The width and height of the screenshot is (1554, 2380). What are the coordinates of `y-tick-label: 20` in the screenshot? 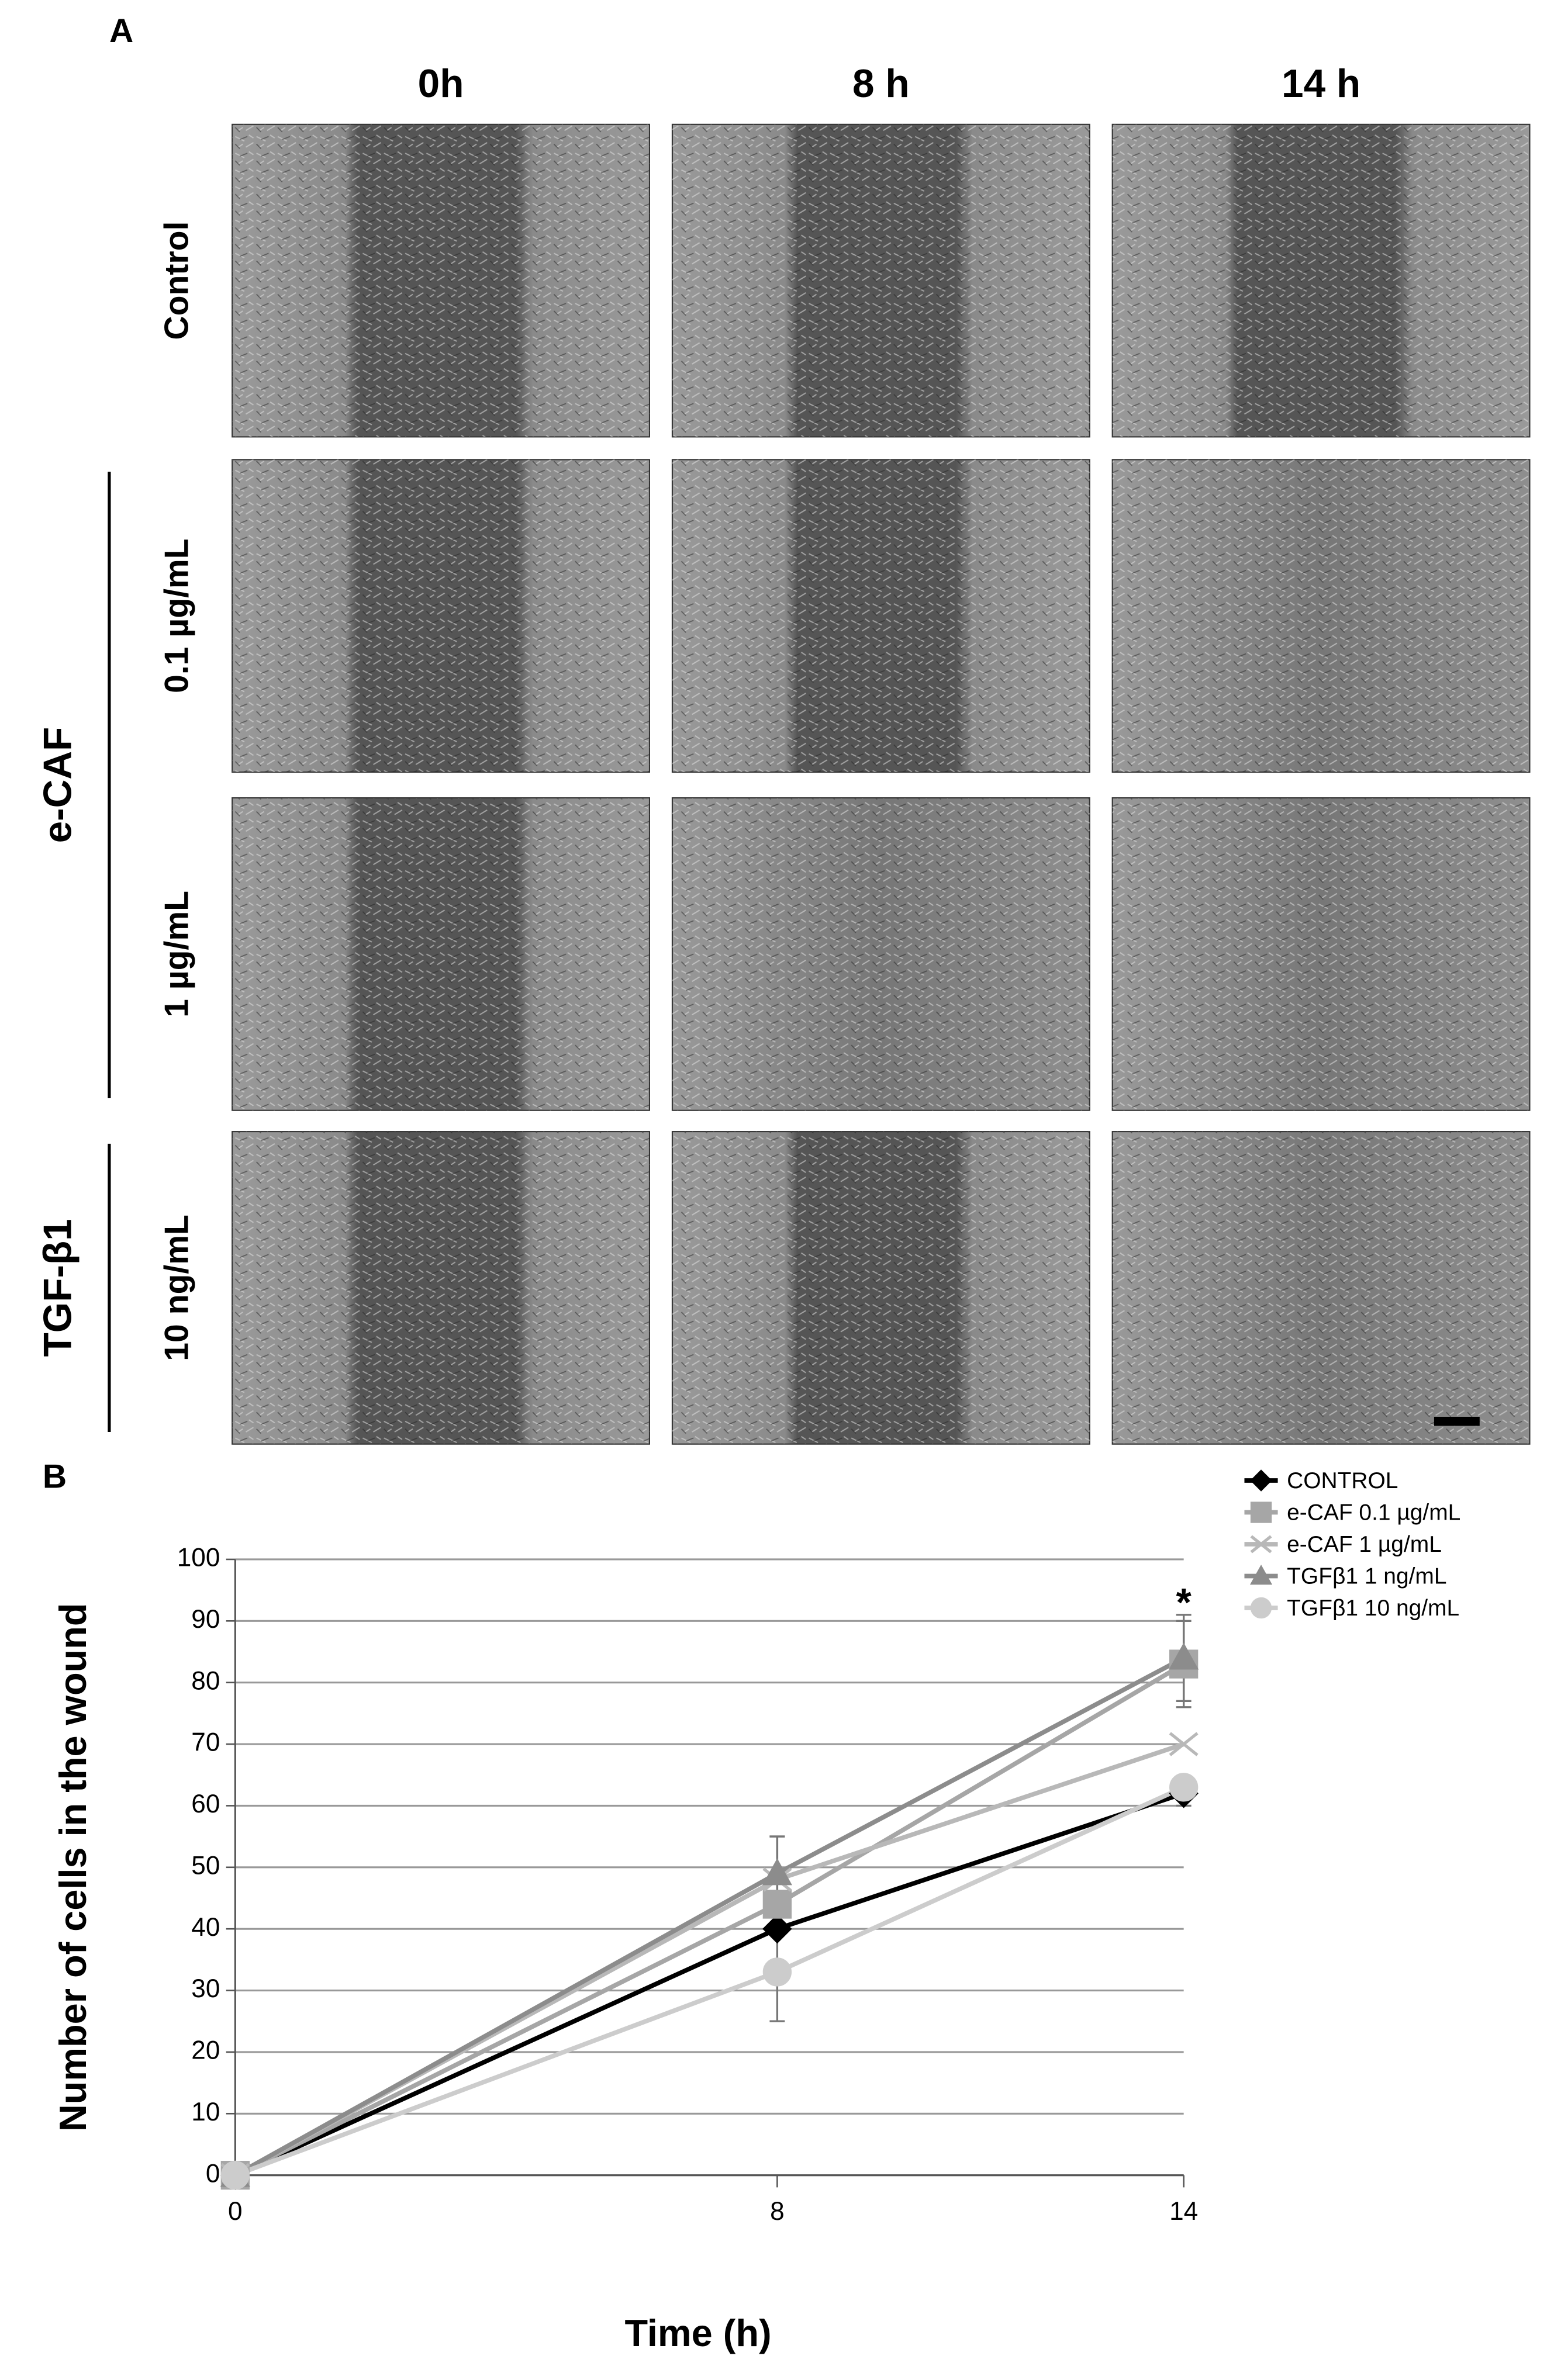 It's located at (205, 2050).